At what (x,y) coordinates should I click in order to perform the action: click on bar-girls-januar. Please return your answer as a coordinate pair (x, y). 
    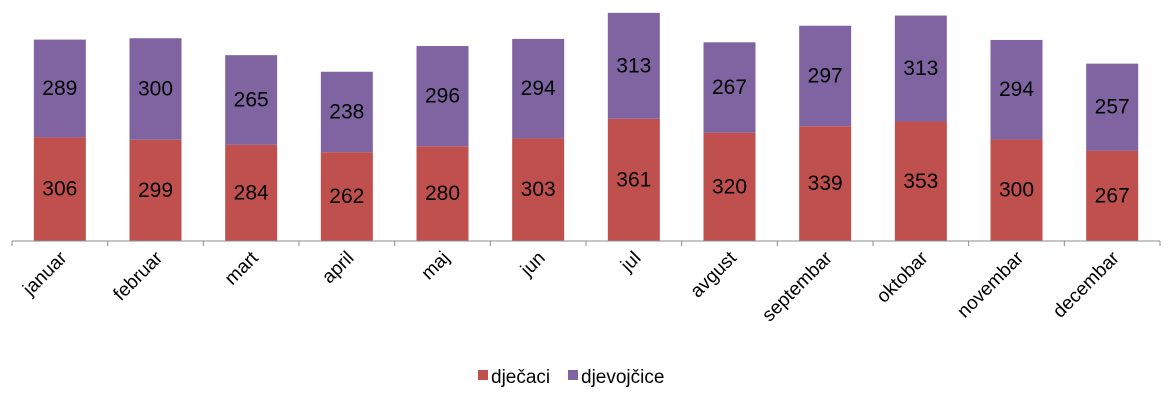
    Looking at the image, I should click on (59, 88).